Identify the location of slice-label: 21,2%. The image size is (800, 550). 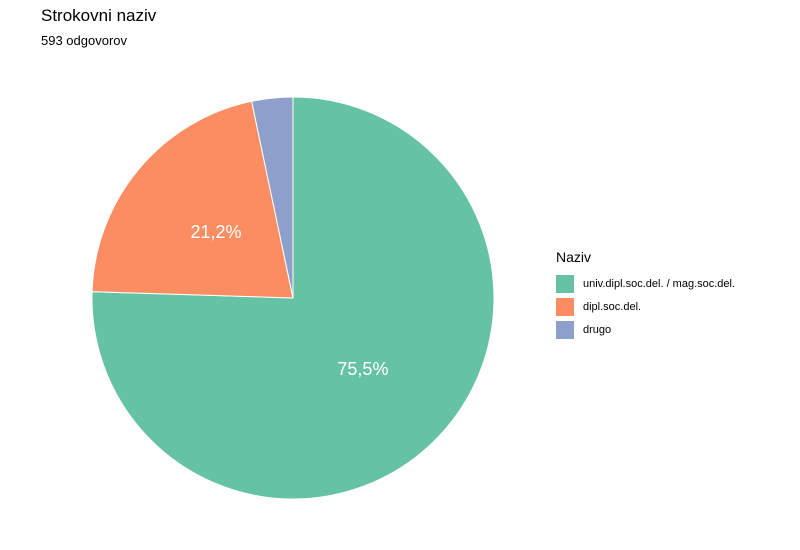
(215, 232).